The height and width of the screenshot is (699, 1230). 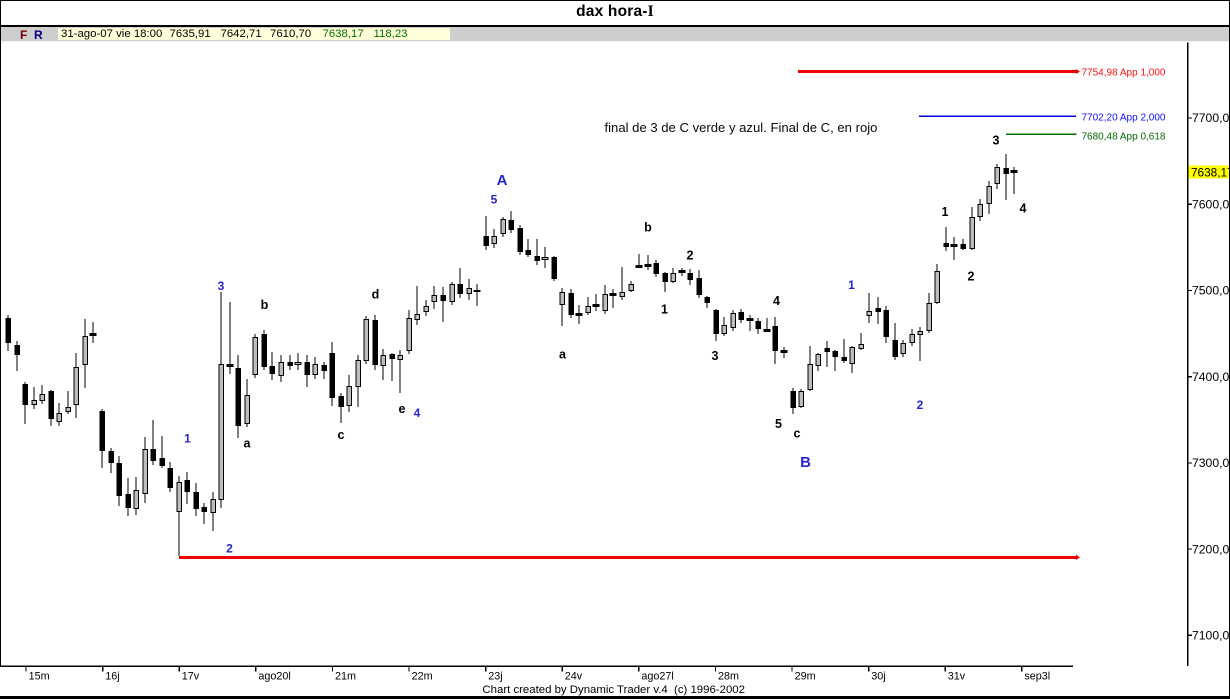 What do you see at coordinates (112, 677) in the screenshot?
I see `svg-text: 16j` at bounding box center [112, 677].